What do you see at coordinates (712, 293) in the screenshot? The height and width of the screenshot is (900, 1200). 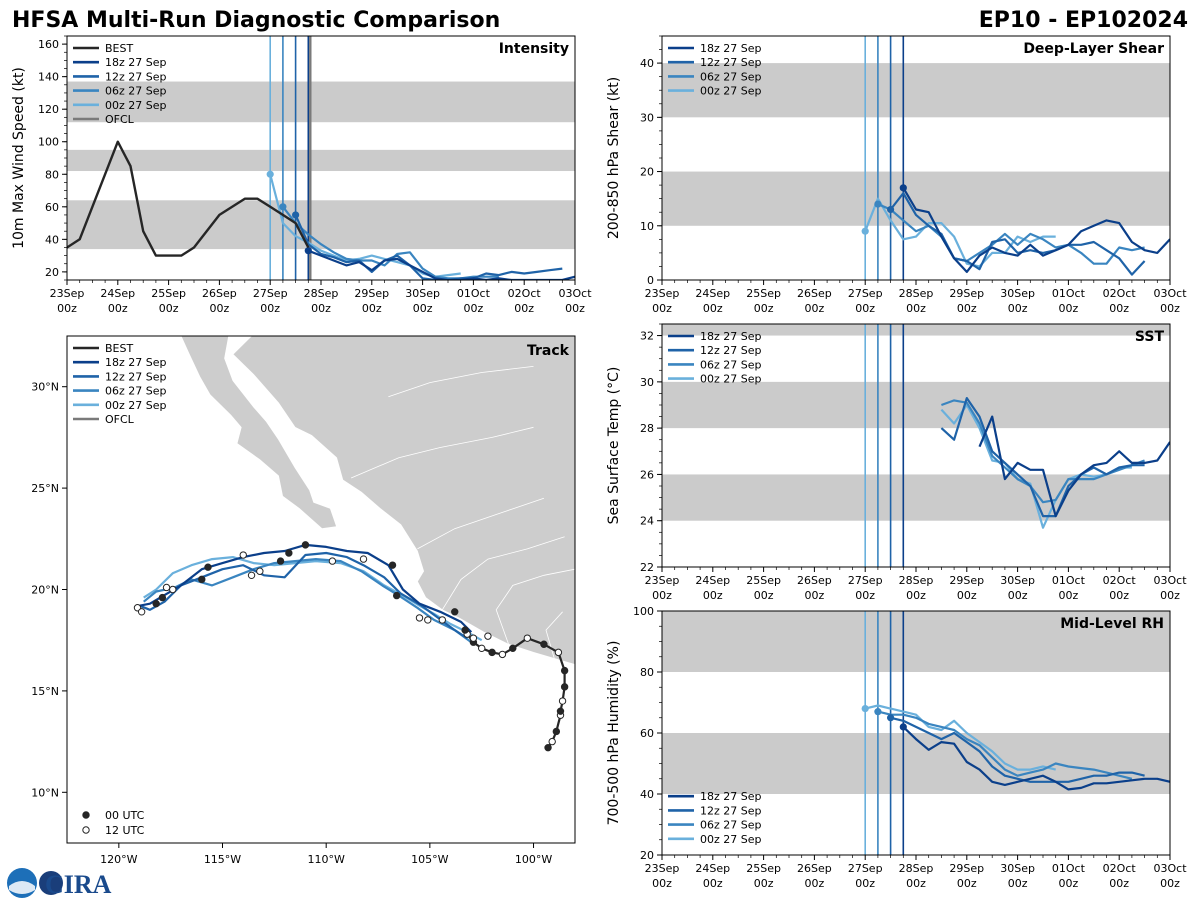 I see `shear-xtick-day-1: 24Sep` at bounding box center [712, 293].